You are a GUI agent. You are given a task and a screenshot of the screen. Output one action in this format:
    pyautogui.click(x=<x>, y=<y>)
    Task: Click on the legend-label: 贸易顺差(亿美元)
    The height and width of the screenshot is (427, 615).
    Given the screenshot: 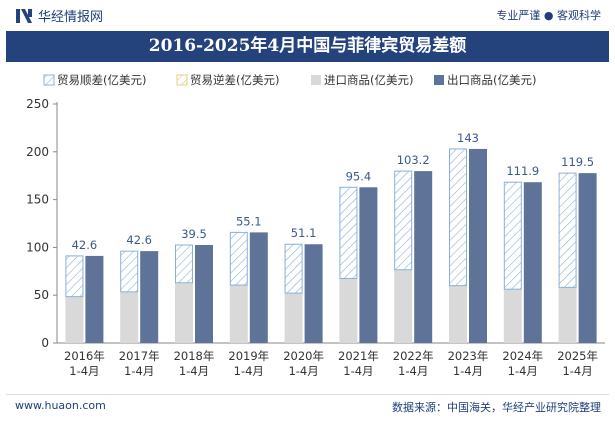 What is the action you would take?
    pyautogui.click(x=101, y=80)
    